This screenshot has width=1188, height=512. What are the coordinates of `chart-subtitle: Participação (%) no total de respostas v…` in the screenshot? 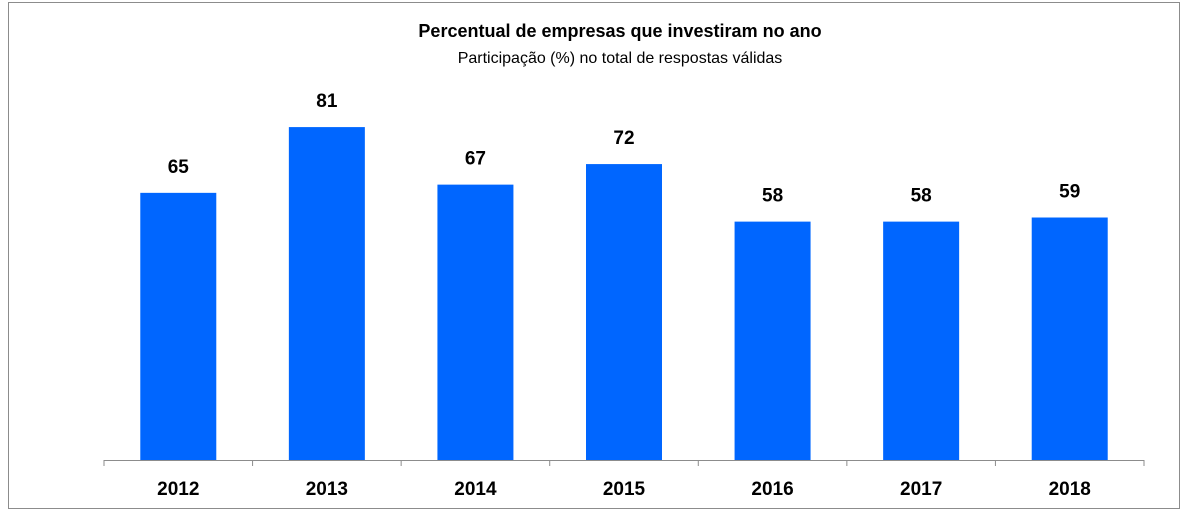 It's located at (620, 58).